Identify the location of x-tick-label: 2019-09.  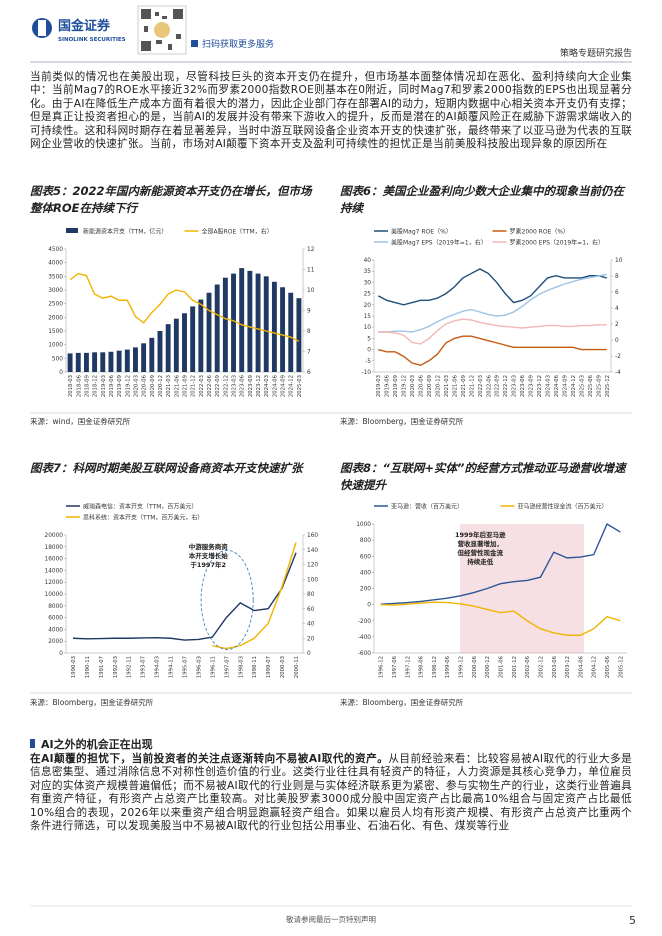
(396, 386).